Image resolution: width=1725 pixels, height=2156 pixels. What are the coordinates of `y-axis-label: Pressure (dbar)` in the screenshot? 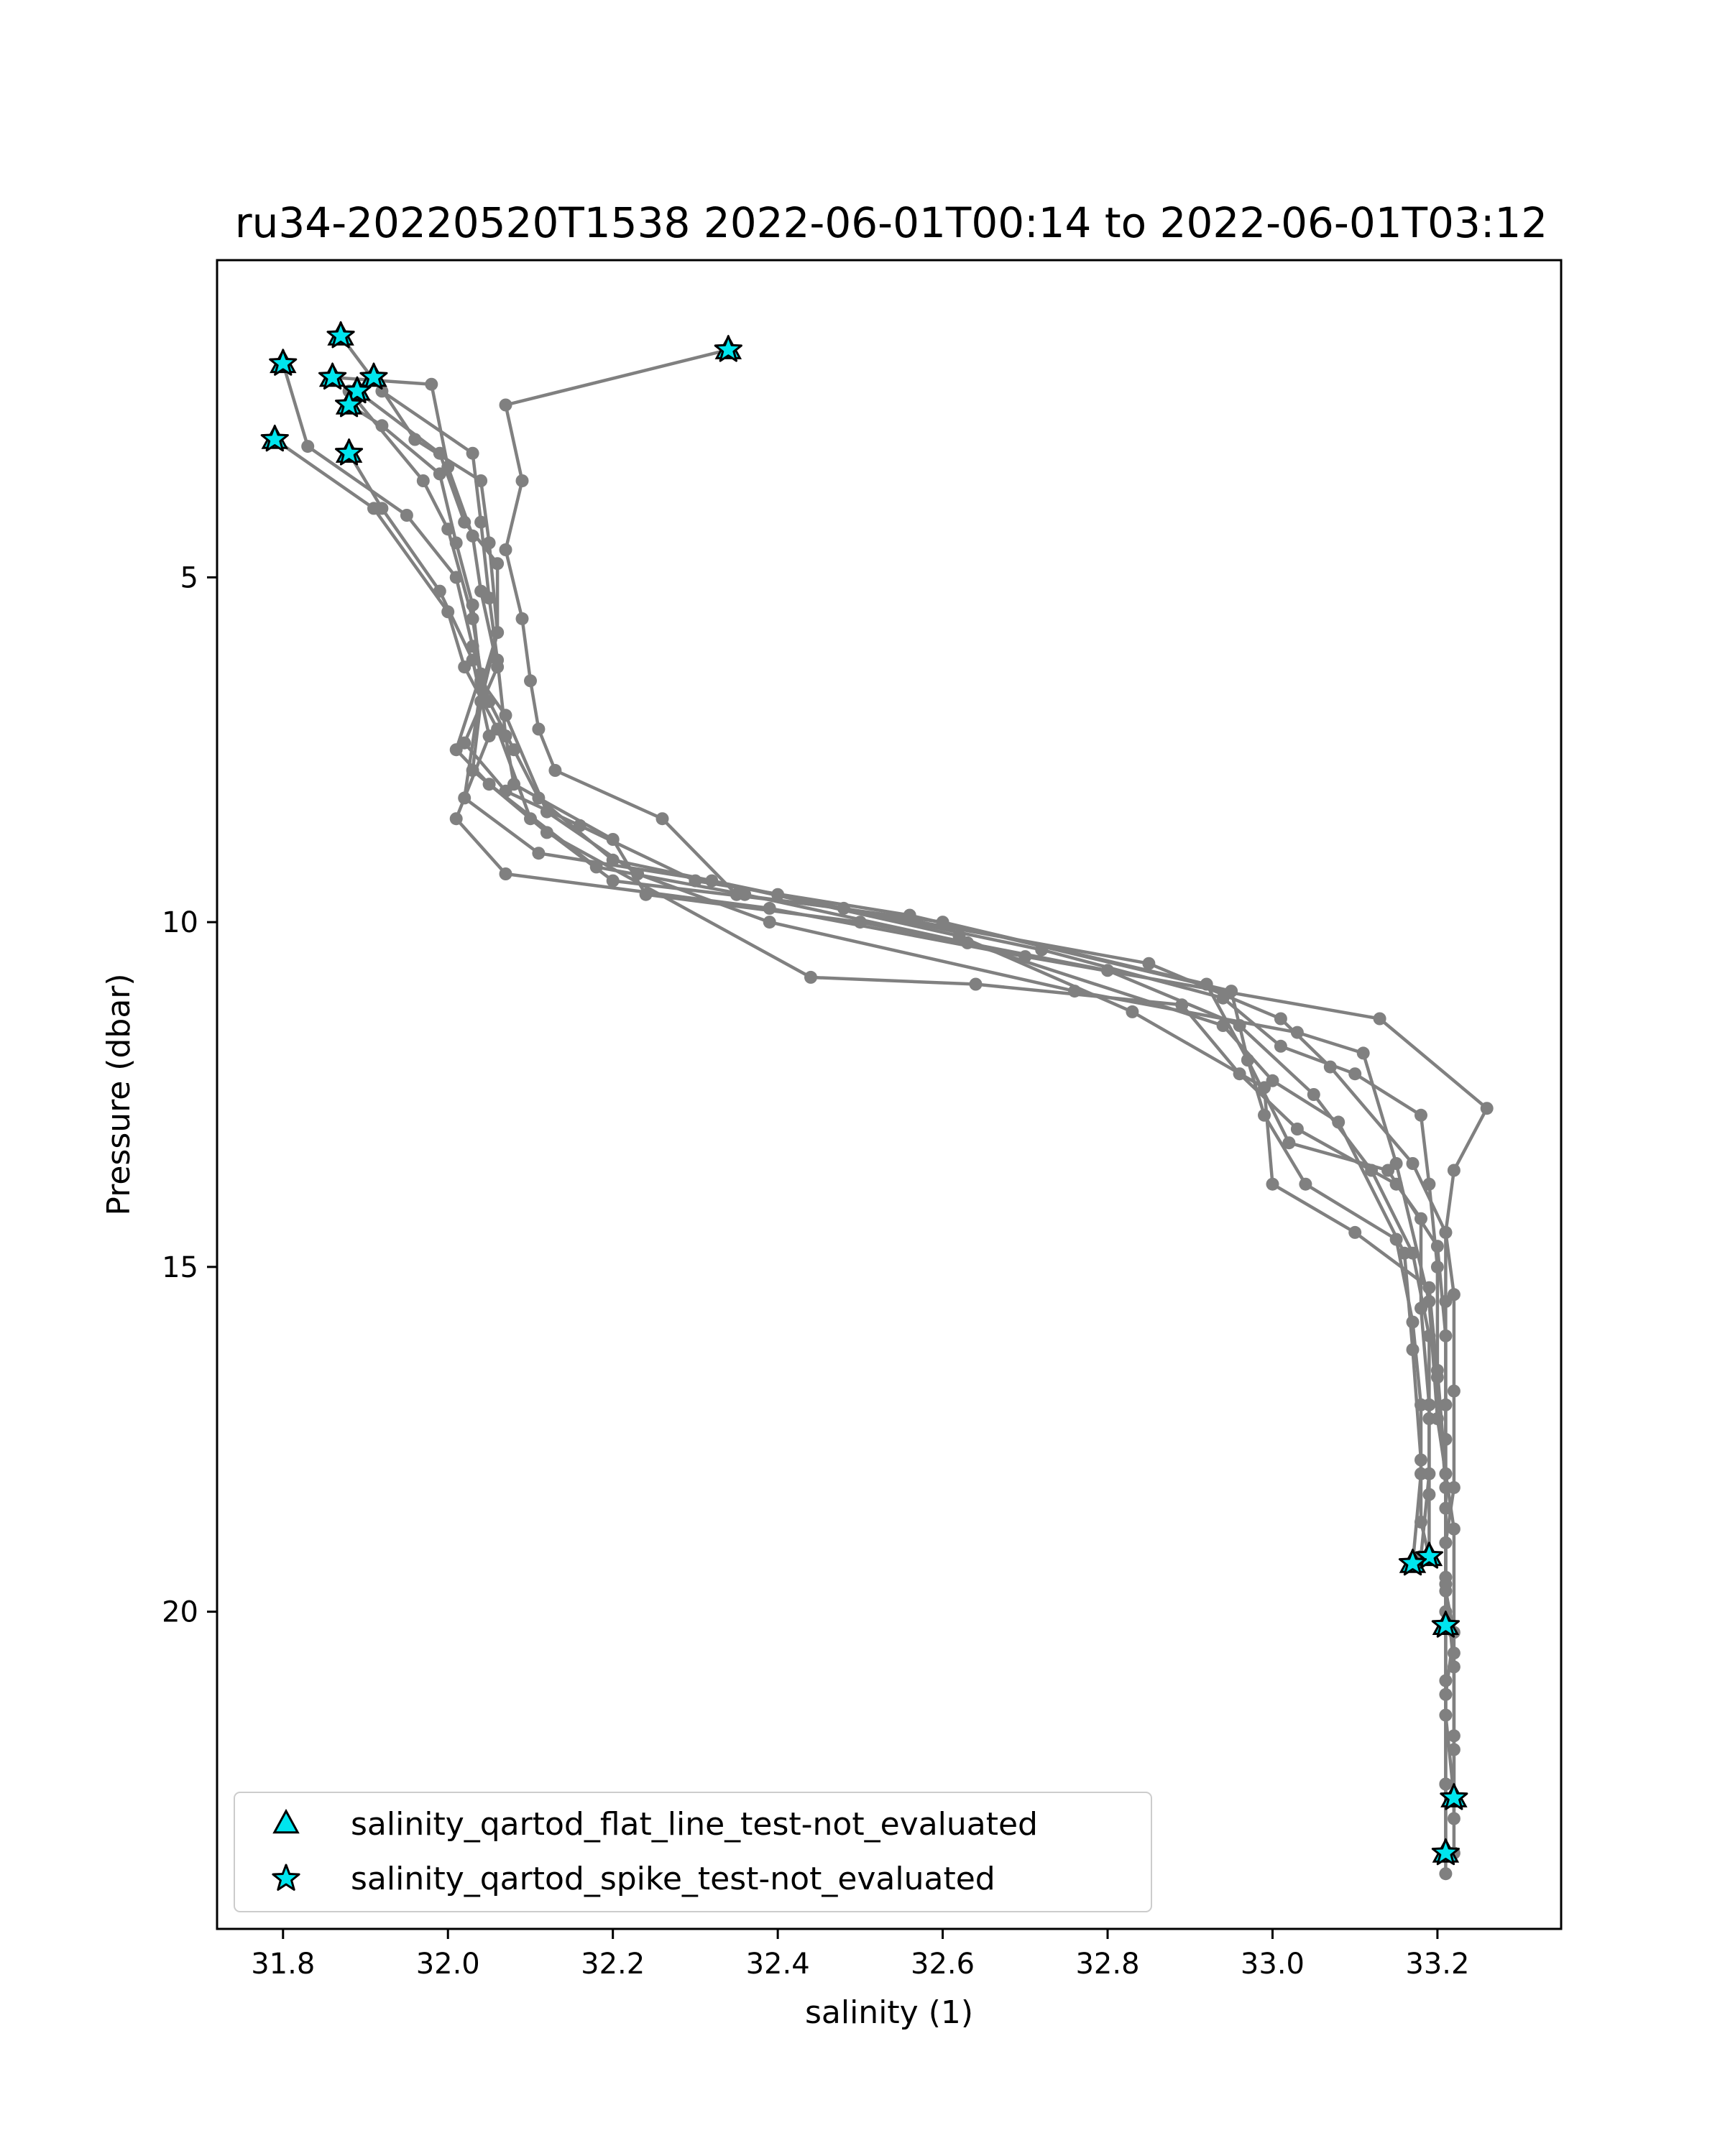 It's located at (119, 1094).